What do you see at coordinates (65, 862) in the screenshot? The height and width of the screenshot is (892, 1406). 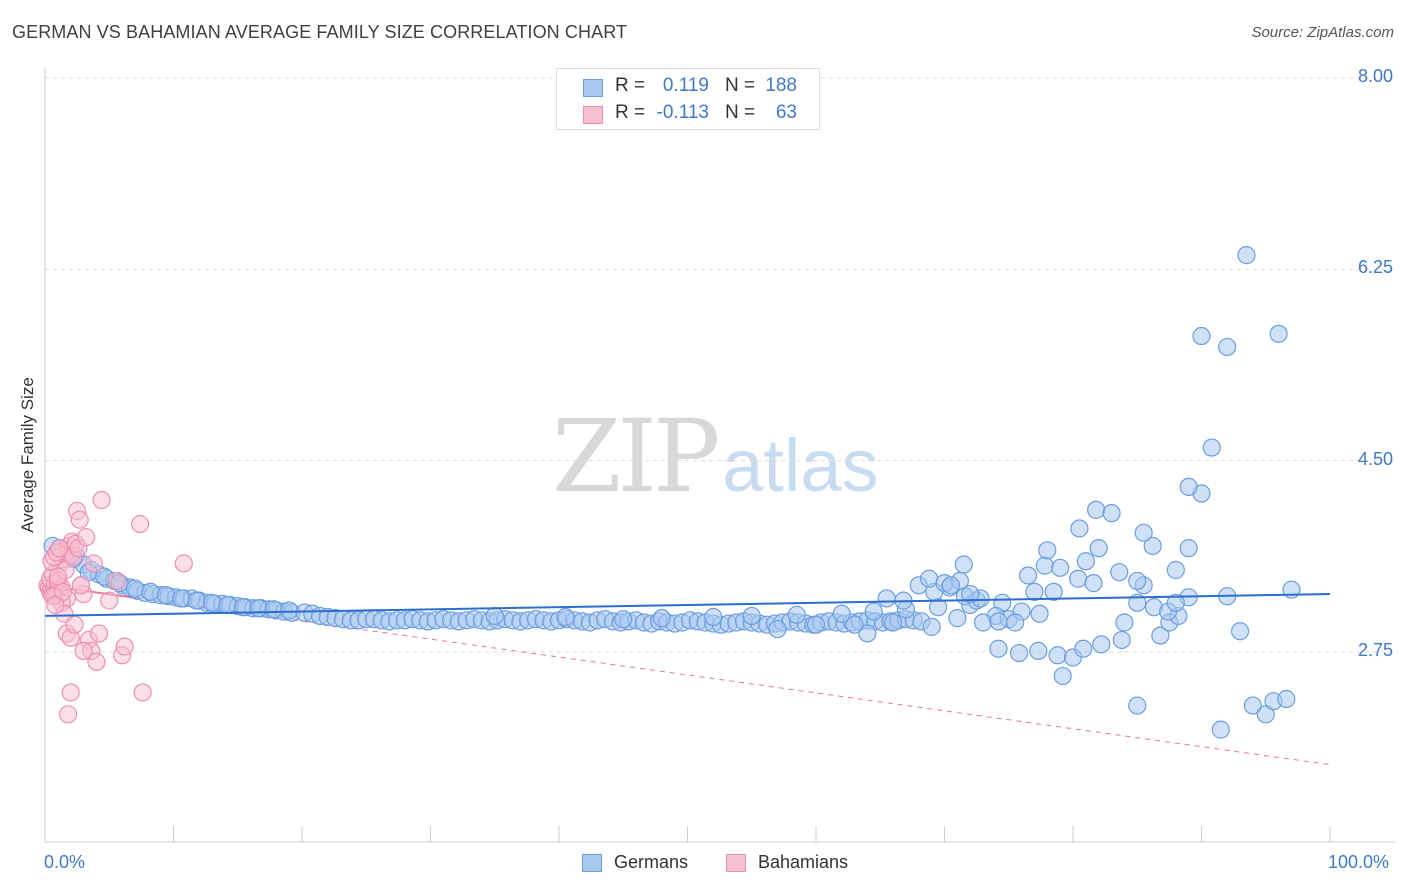 I see `x-tick-min: 0.0%` at bounding box center [65, 862].